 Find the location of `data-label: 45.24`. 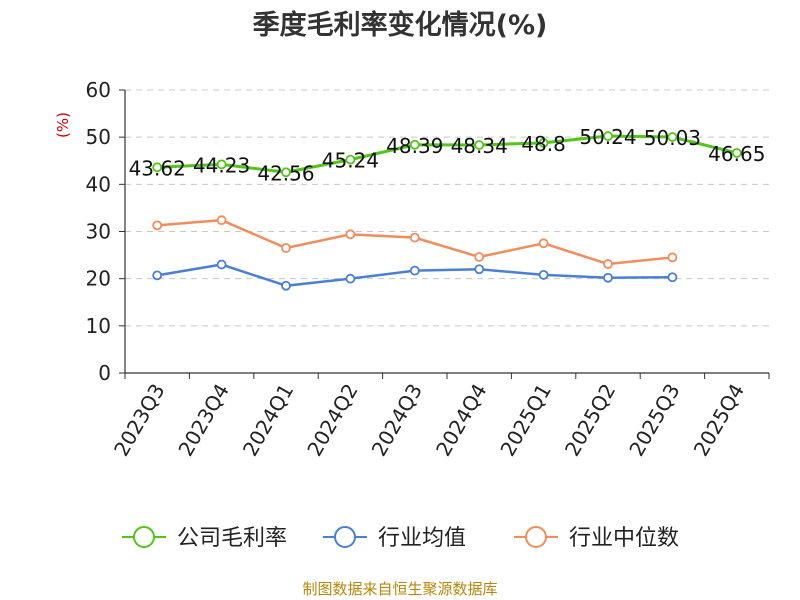

data-label: 45.24 is located at coordinates (350, 161).